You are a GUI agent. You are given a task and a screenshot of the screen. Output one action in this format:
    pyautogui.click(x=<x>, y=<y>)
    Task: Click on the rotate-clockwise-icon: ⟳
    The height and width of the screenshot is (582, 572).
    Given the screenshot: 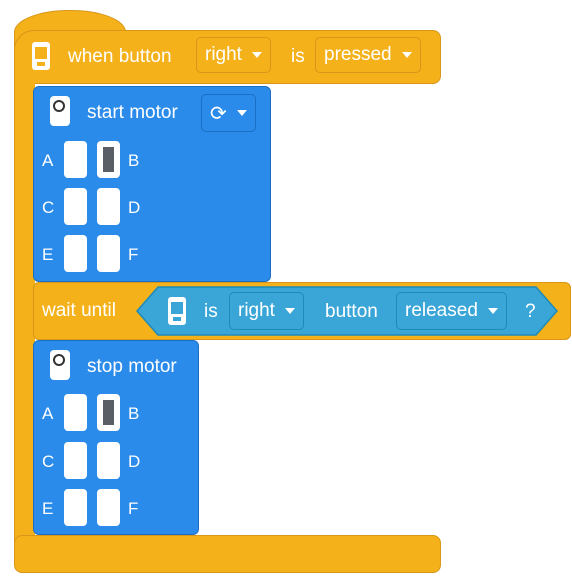 What is the action you would take?
    pyautogui.click(x=218, y=113)
    